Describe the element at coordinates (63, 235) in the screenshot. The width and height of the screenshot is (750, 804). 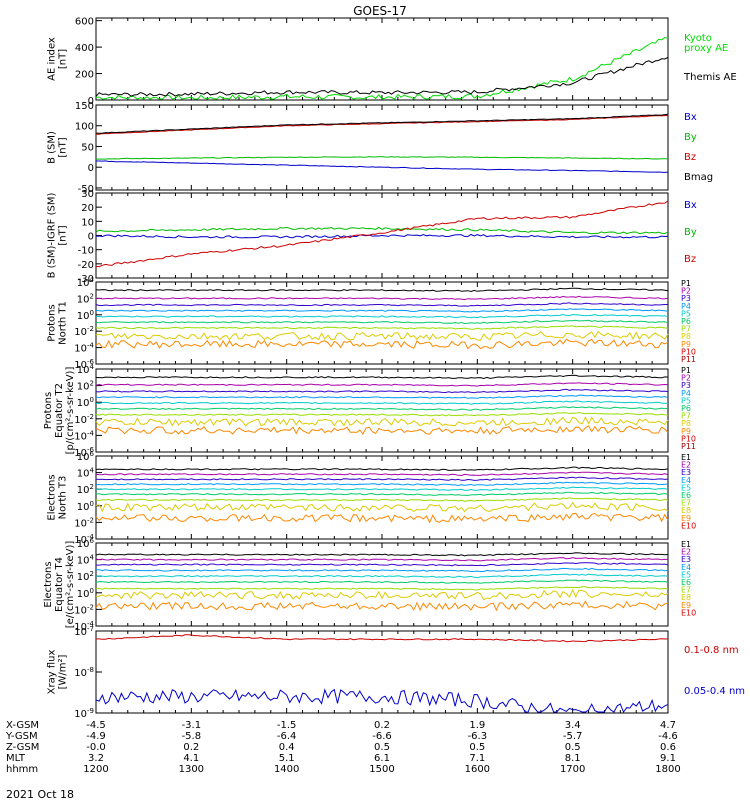
I see `y-axis-label: [nT]` at that location.